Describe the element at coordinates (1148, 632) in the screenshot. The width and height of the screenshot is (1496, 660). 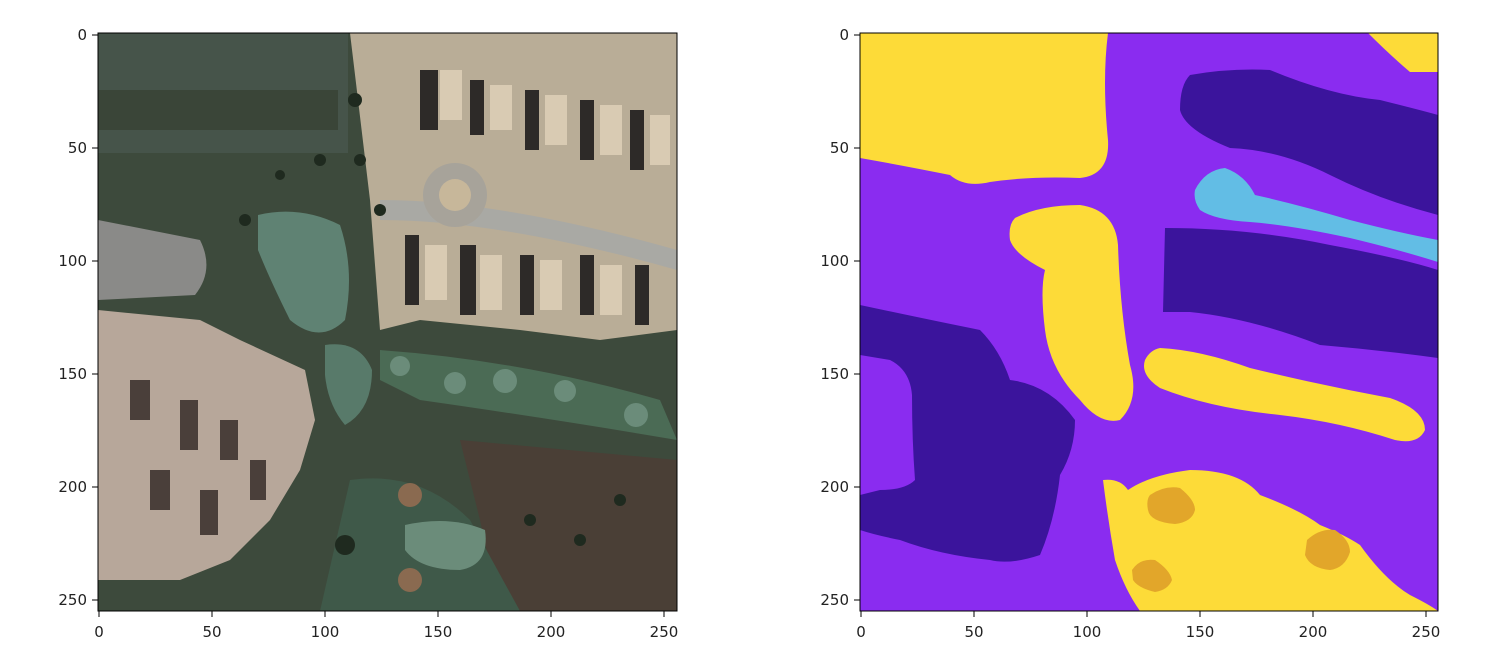
I see `segmentation-x-tick-labels: 0 50 100 150 200 250` at that location.